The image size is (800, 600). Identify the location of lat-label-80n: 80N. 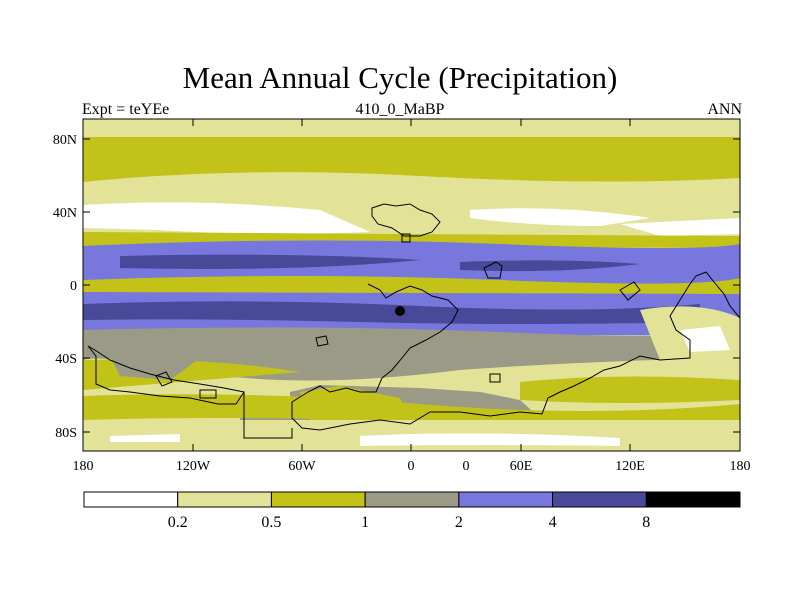
(65, 140).